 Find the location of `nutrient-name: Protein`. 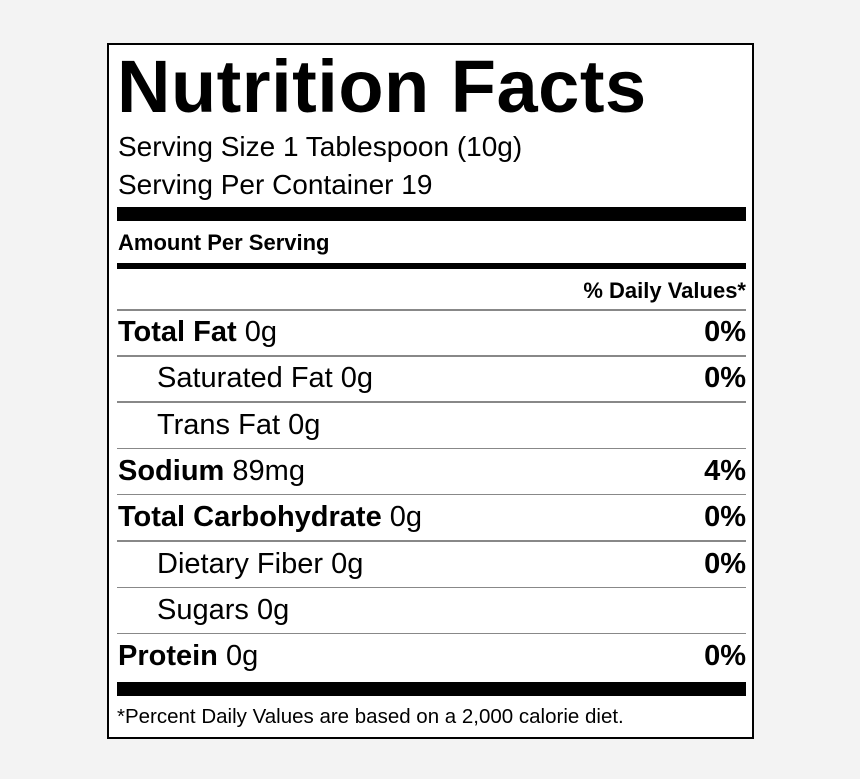

nutrient-name: Protein is located at coordinates (168, 656).